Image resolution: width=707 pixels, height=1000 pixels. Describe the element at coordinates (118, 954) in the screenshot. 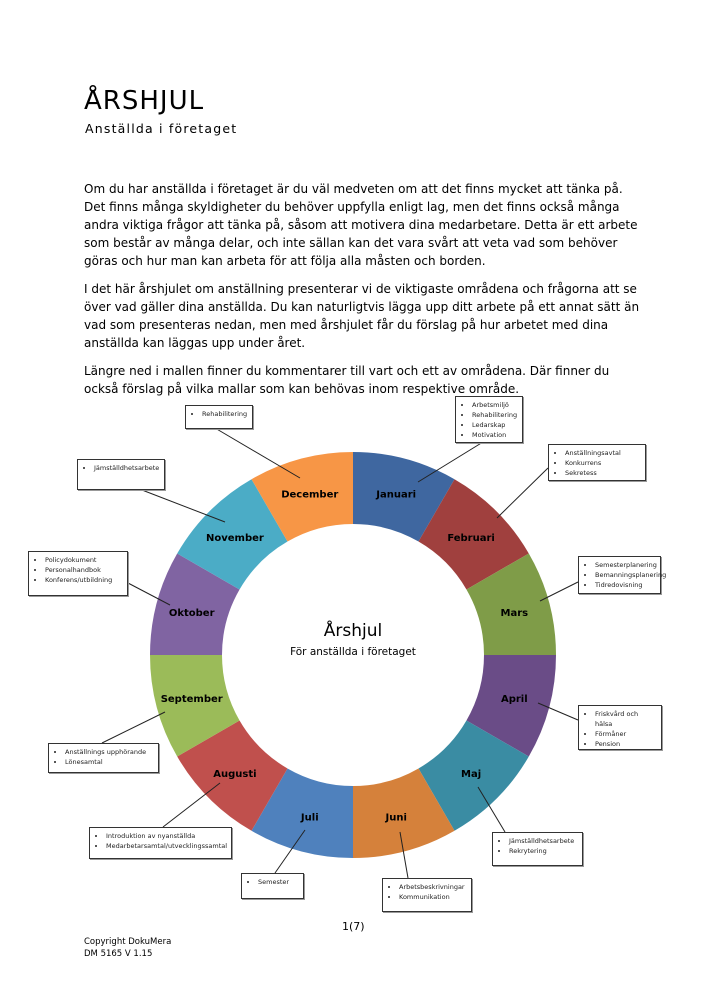

I see `document-id: DM 5165 V 1.15` at that location.